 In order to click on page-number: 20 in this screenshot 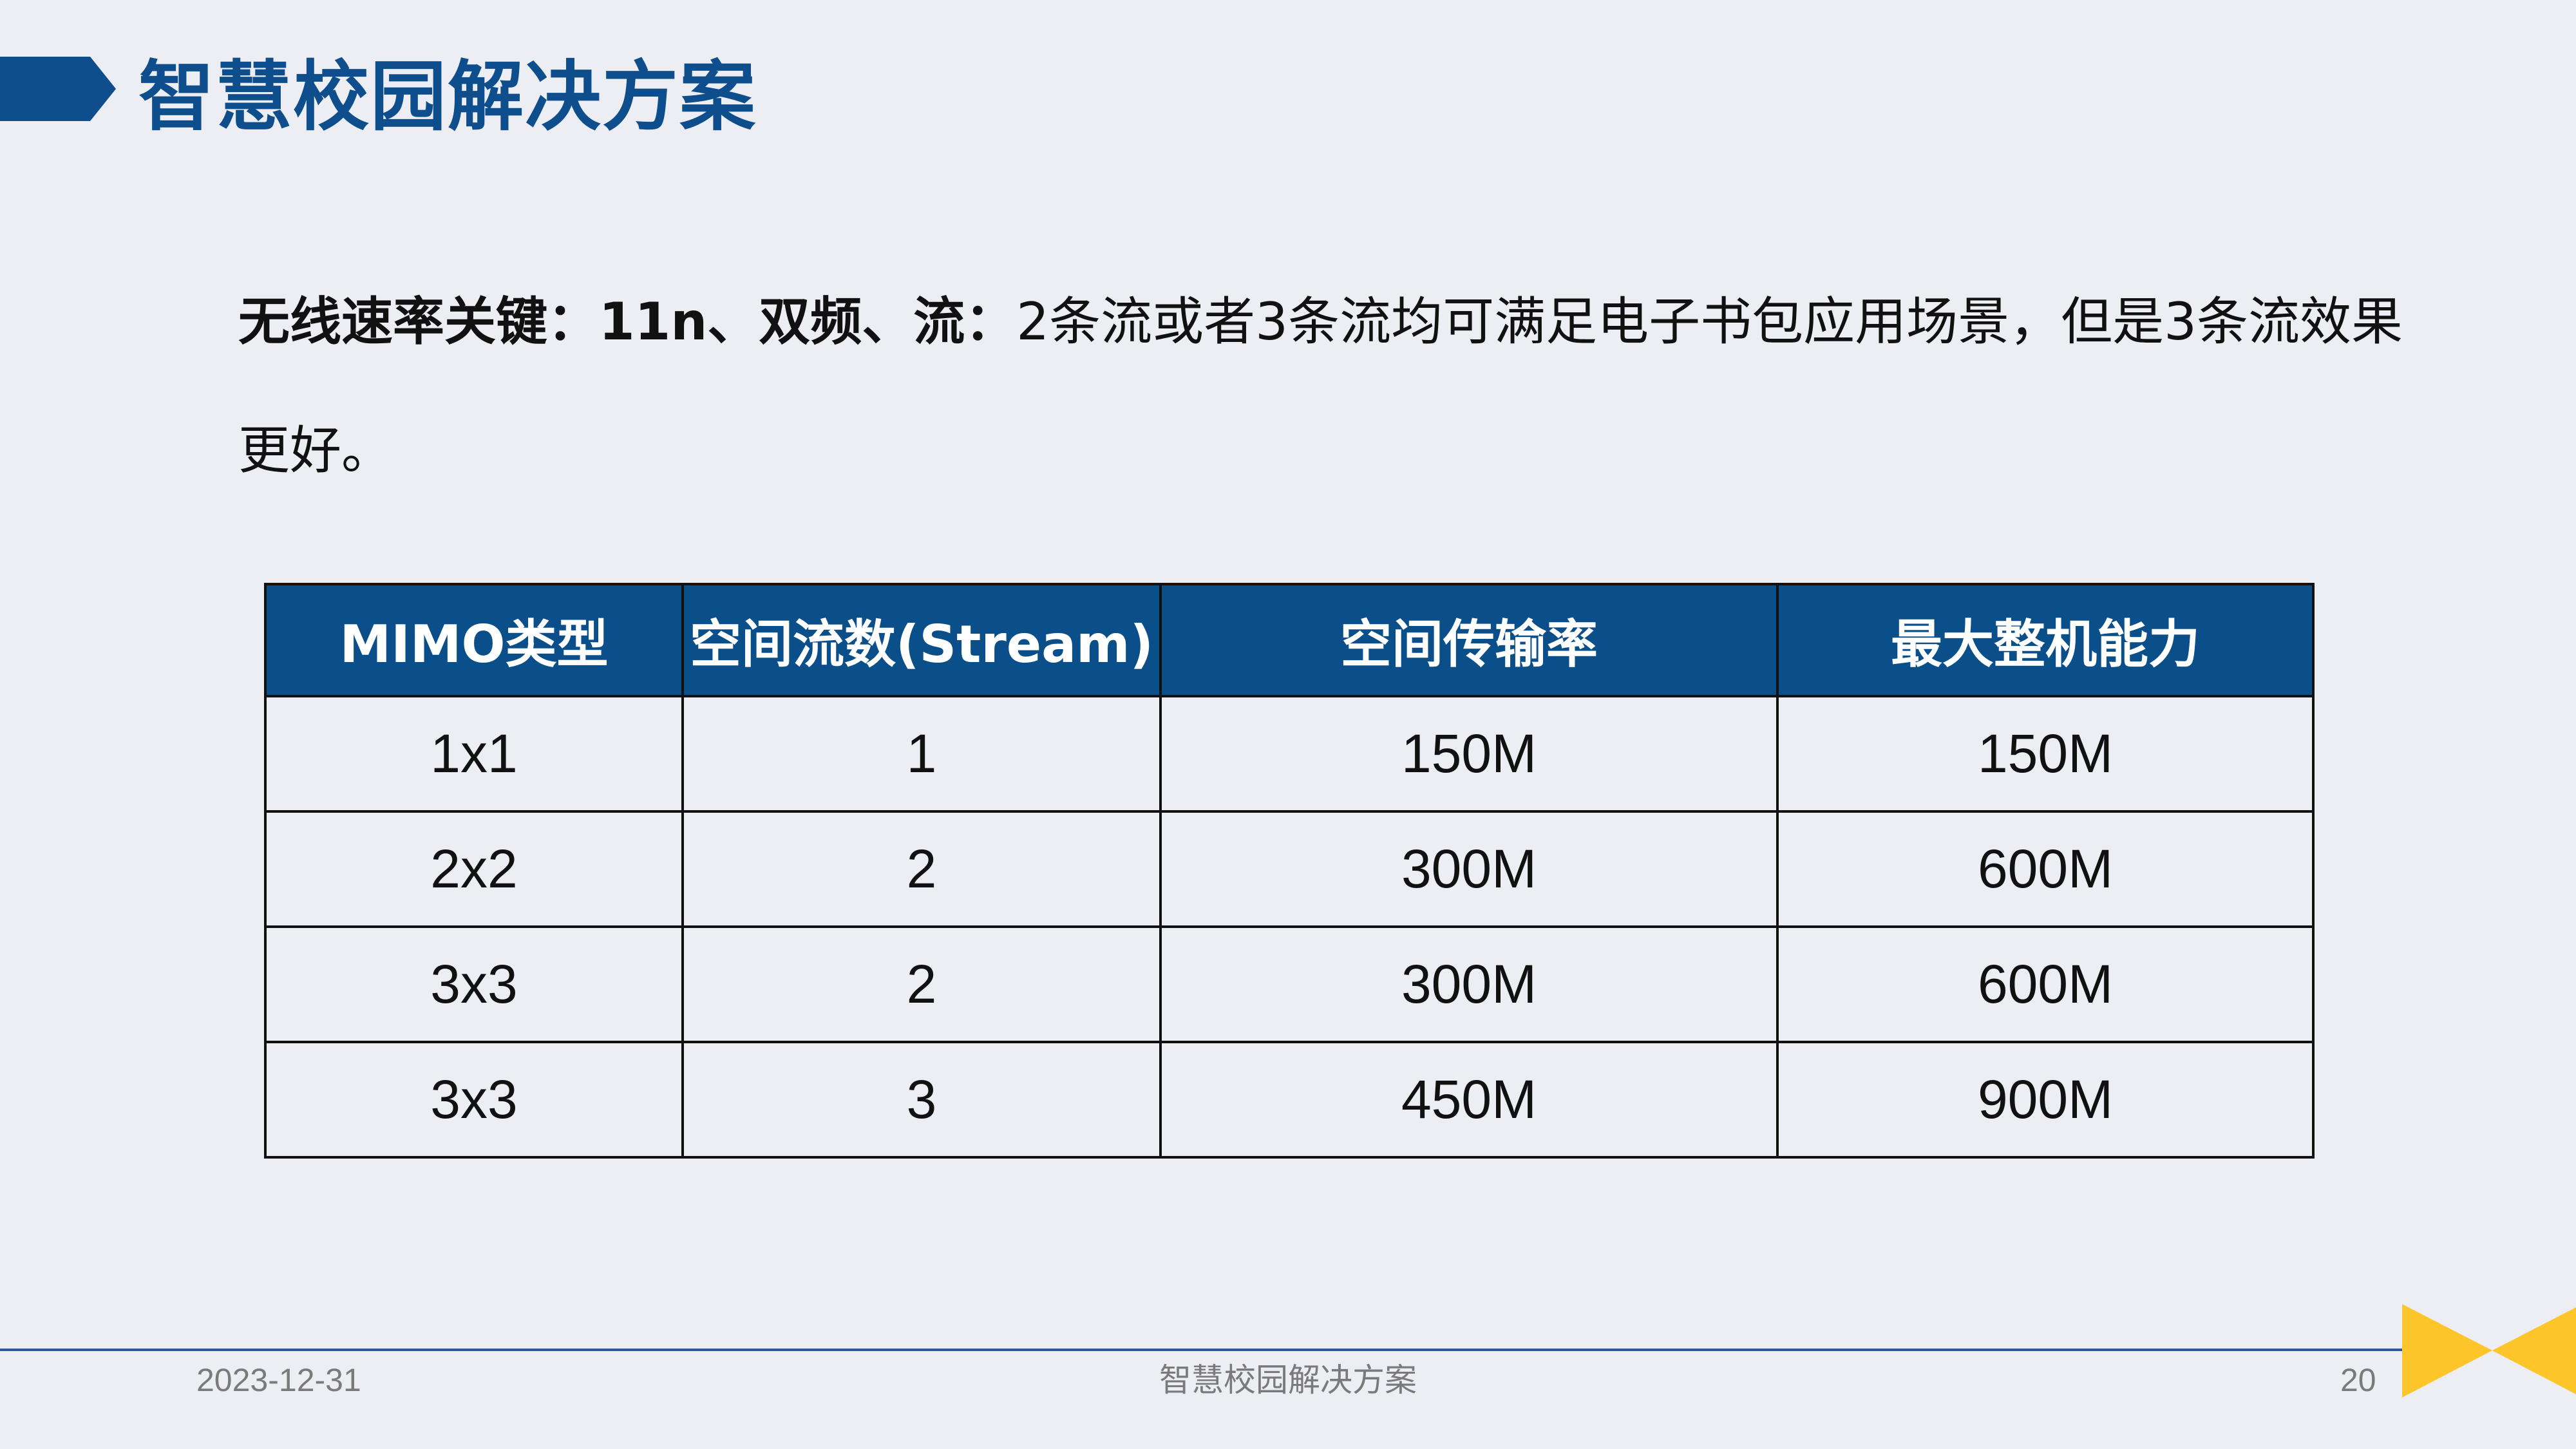, I will do `click(2358, 1380)`.